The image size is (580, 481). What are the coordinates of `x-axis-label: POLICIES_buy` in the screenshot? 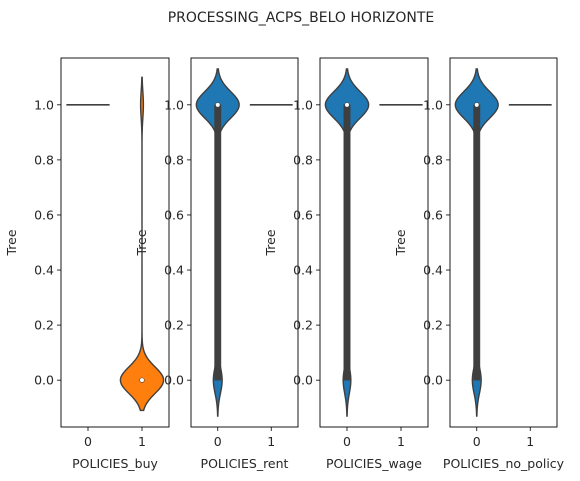 It's located at (115, 463).